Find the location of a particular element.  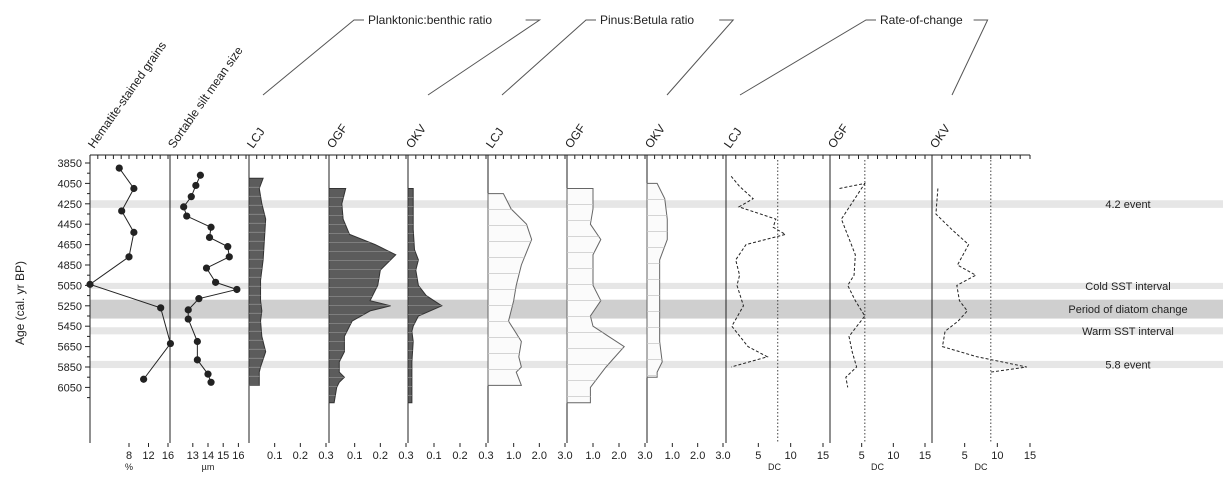

event-label: 4.2 event is located at coordinates (1127, 205).